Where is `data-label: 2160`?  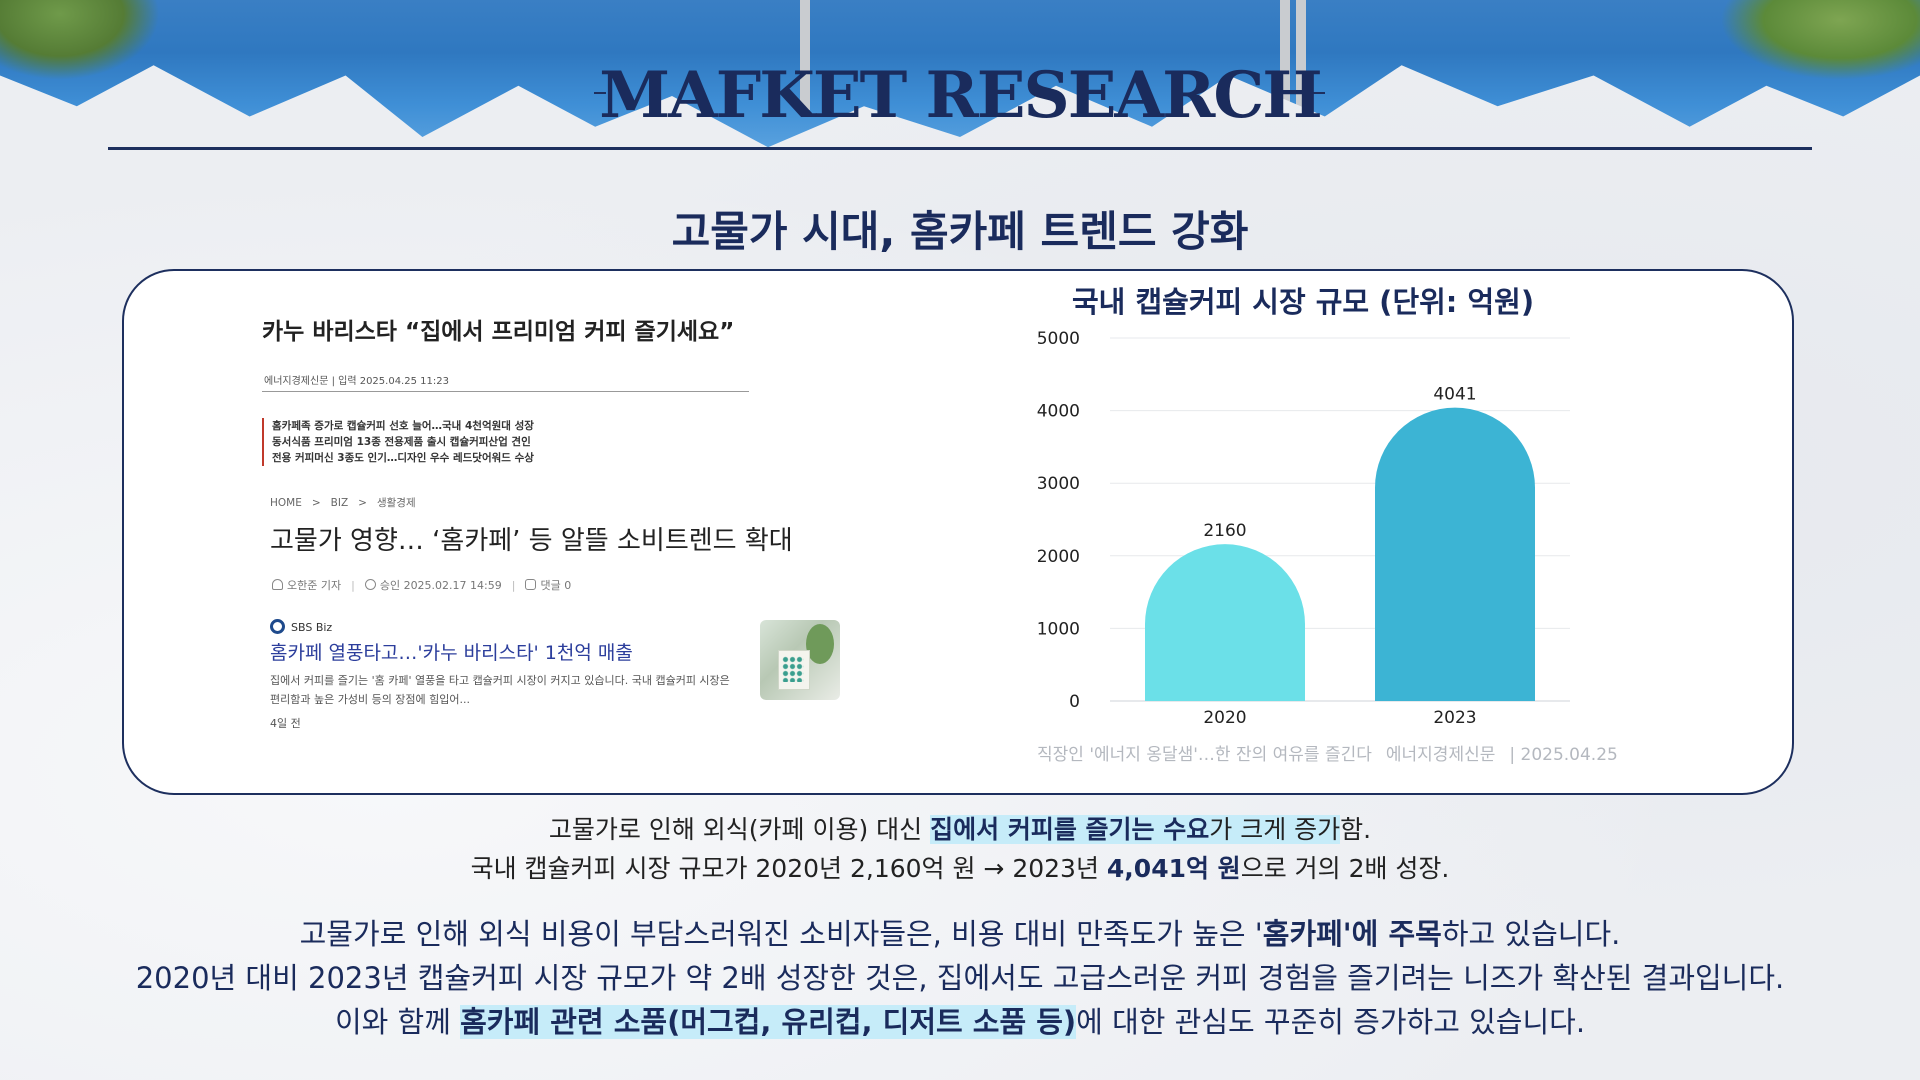
data-label: 2160 is located at coordinates (1224, 531).